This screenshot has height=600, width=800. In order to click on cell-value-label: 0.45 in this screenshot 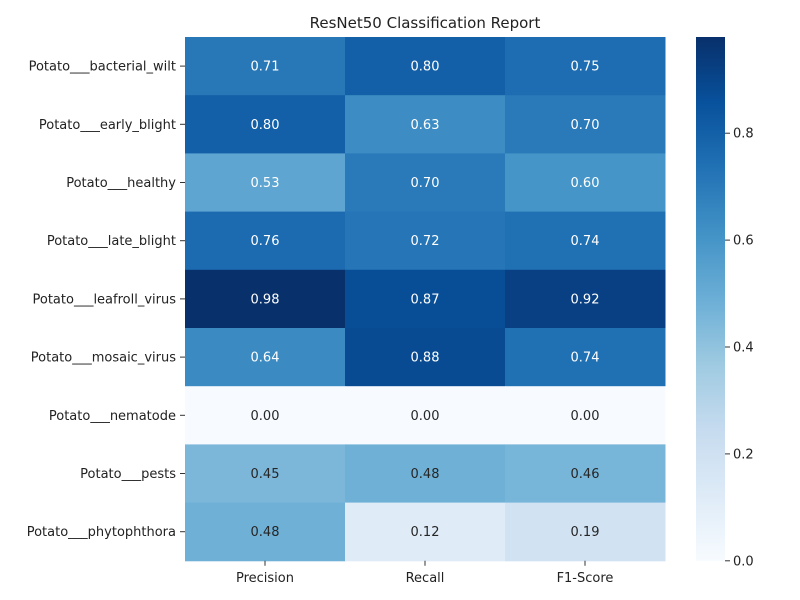, I will do `click(265, 474)`.